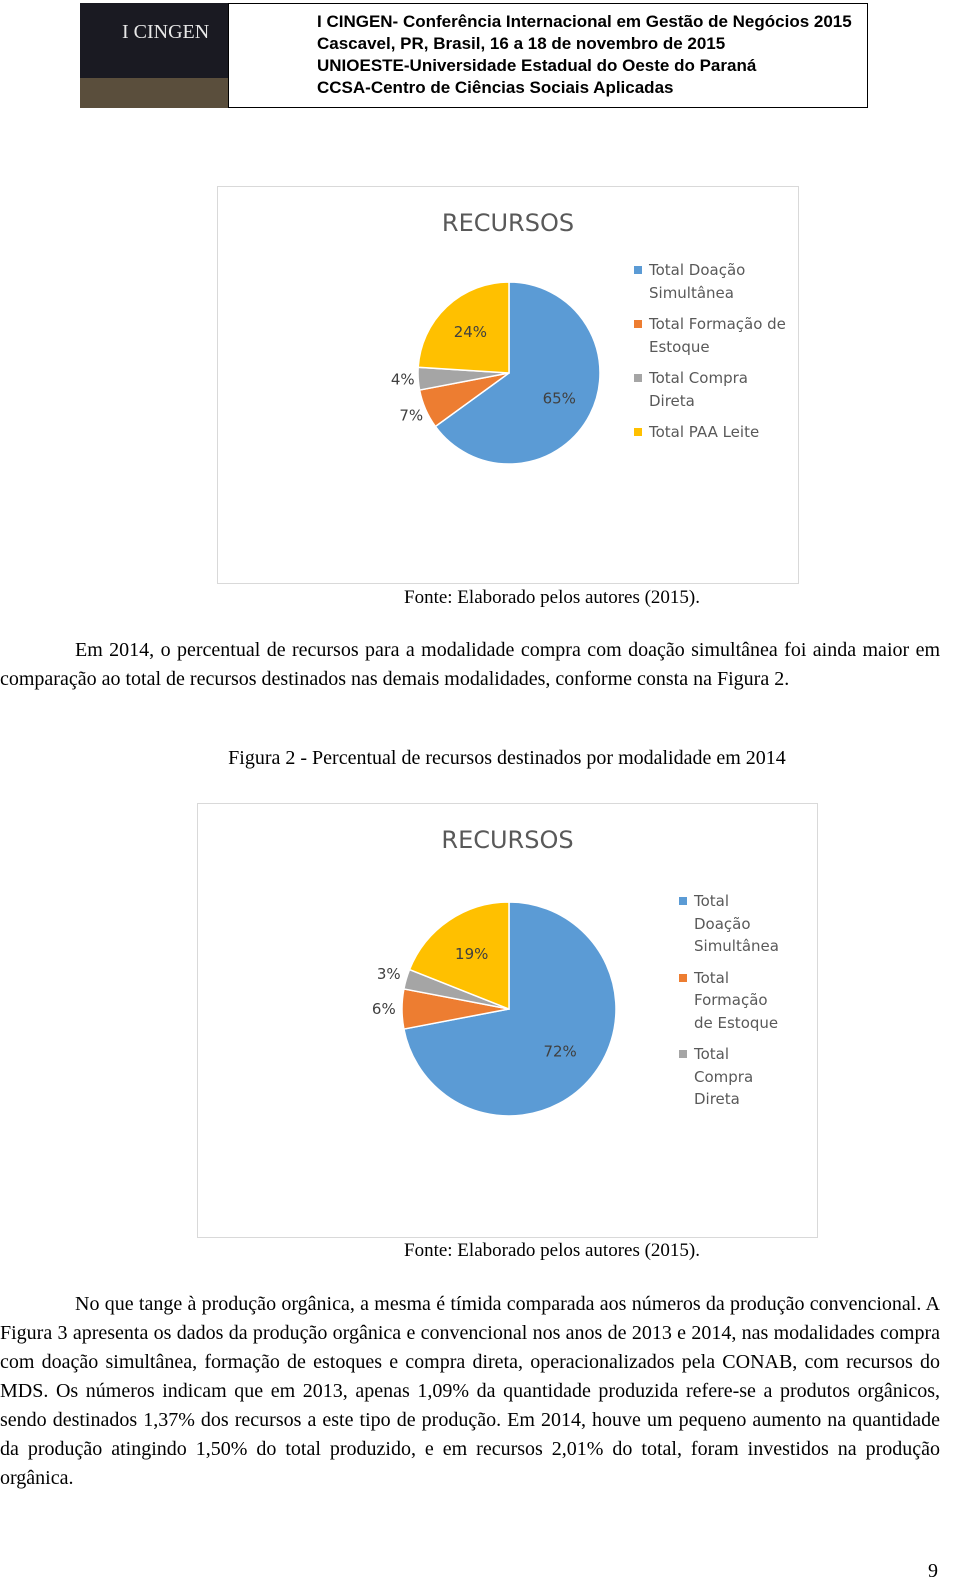 The width and height of the screenshot is (960, 1596). Describe the element at coordinates (411, 415) in the screenshot. I see `data-label: 7%` at that location.